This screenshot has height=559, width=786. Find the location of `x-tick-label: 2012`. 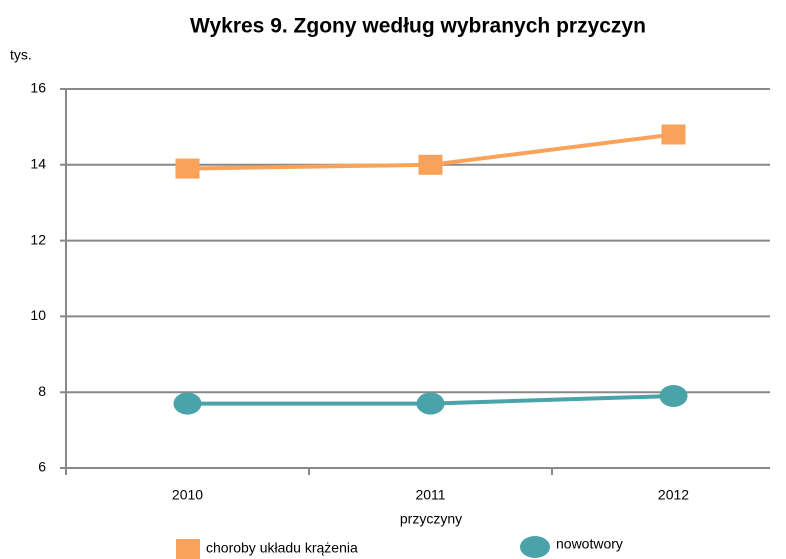

x-tick-label: 2012 is located at coordinates (673, 495).